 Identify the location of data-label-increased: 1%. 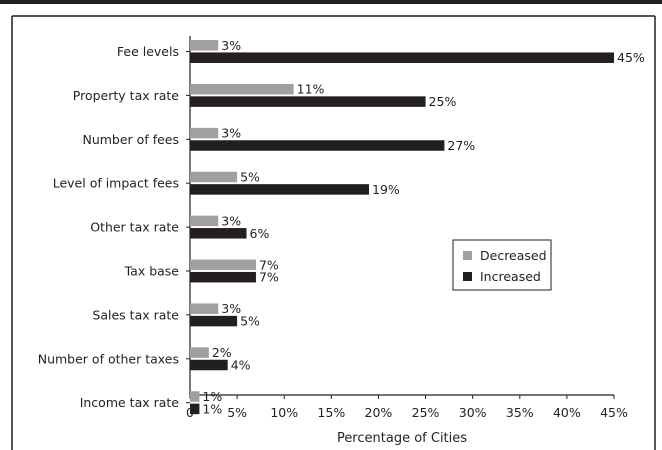
(212, 408).